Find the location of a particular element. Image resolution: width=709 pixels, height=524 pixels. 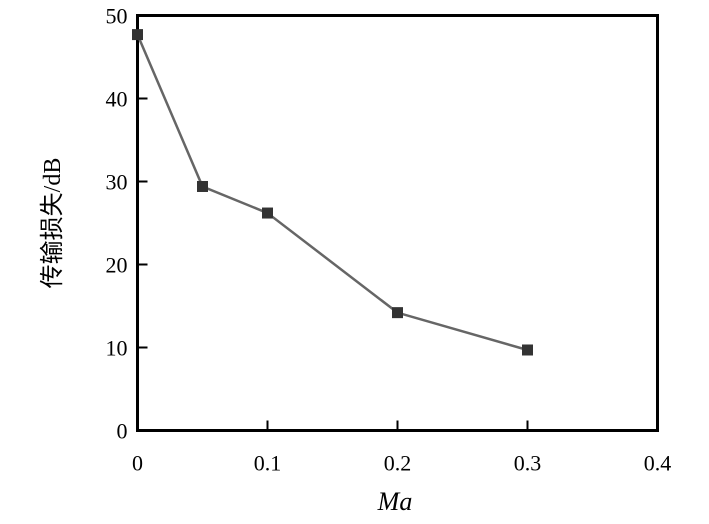

y-axis-title: 传输损失/dB is located at coordinates (52, 223).